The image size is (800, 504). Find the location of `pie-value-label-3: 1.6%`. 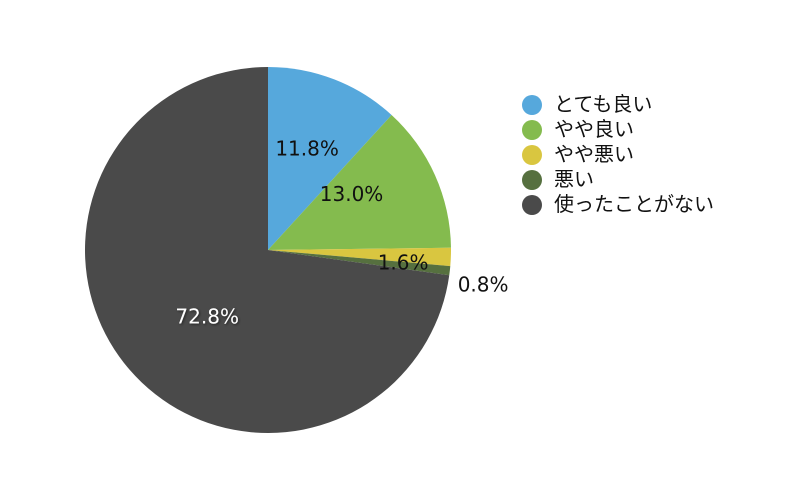

pie-value-label-3: 1.6% is located at coordinates (403, 263).